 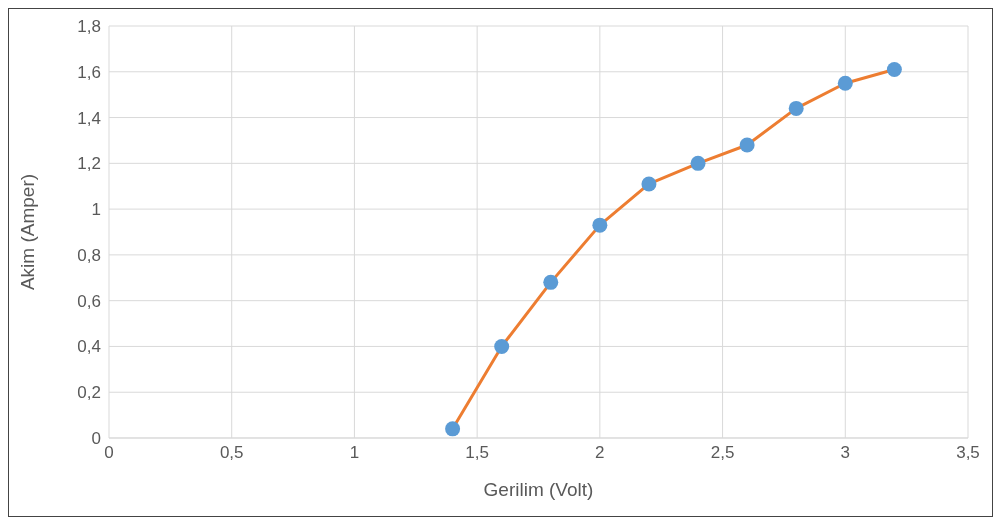 What do you see at coordinates (89, 301) in the screenshot?
I see `y-tick-label: 0,6` at bounding box center [89, 301].